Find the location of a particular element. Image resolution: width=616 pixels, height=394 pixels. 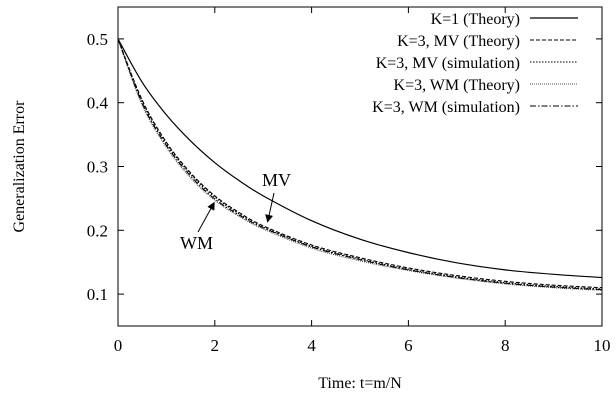

x-tick-label-5: 10 is located at coordinates (602, 345).